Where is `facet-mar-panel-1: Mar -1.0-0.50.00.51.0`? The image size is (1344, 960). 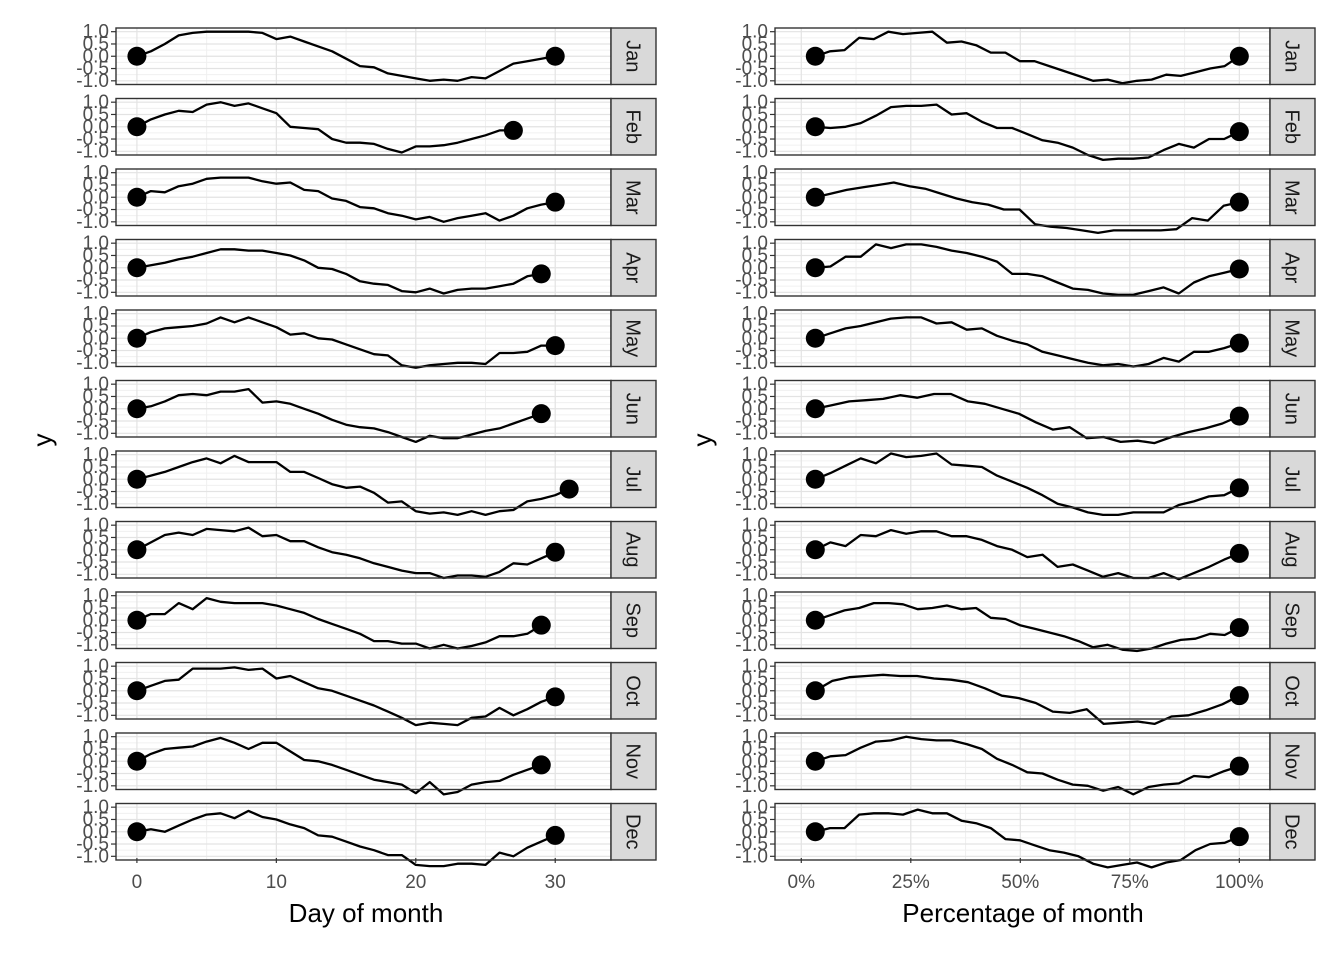 facet-mar-panel-1: Mar -1.0-0.50.00.51.0 is located at coordinates (366, 198).